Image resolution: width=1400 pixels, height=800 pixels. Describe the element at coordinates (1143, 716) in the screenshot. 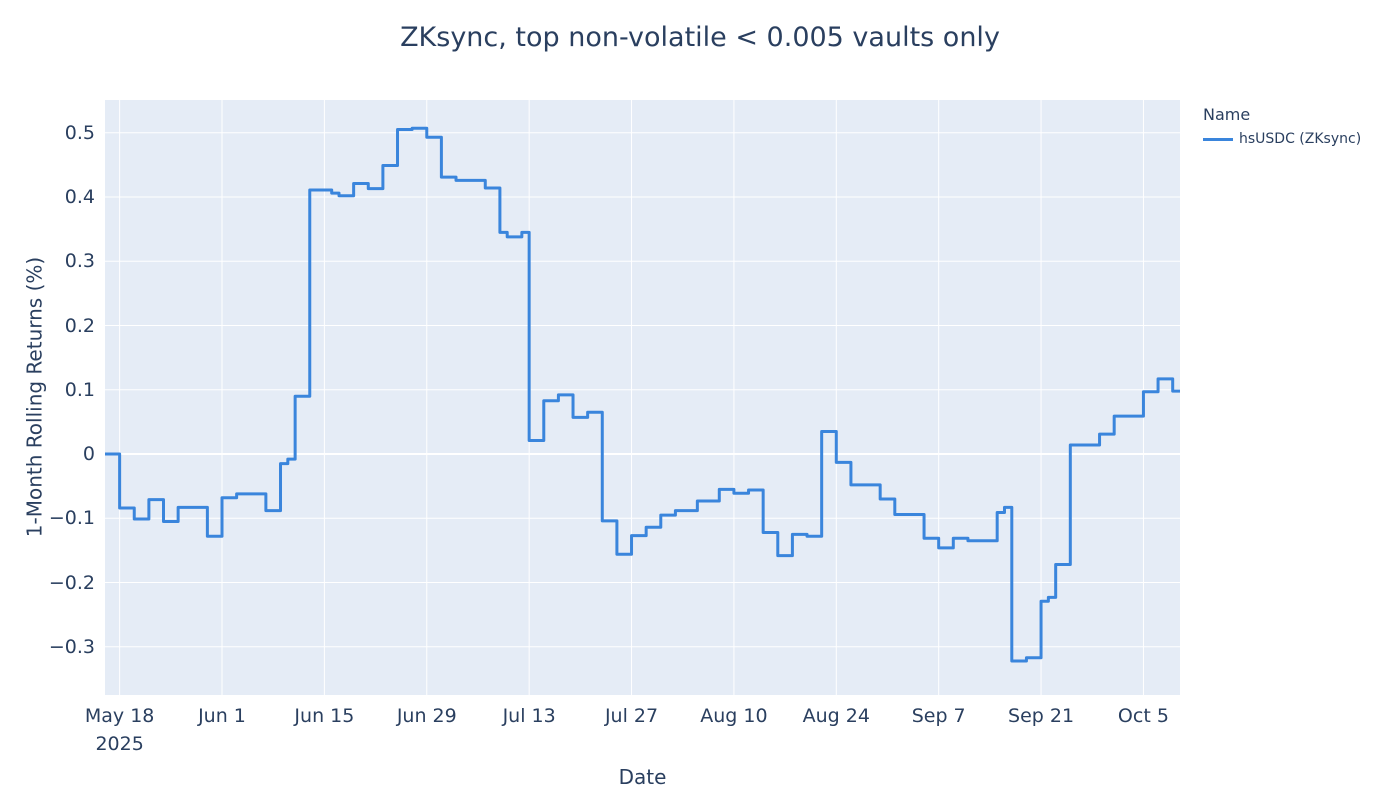

I see `x-tick-label: Oct 5` at that location.